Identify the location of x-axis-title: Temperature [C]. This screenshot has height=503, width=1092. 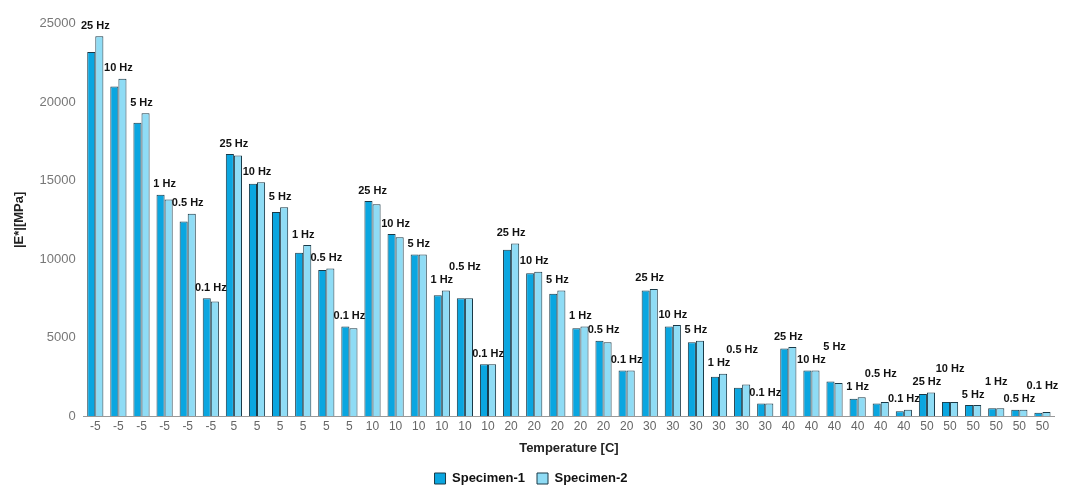
(569, 447).